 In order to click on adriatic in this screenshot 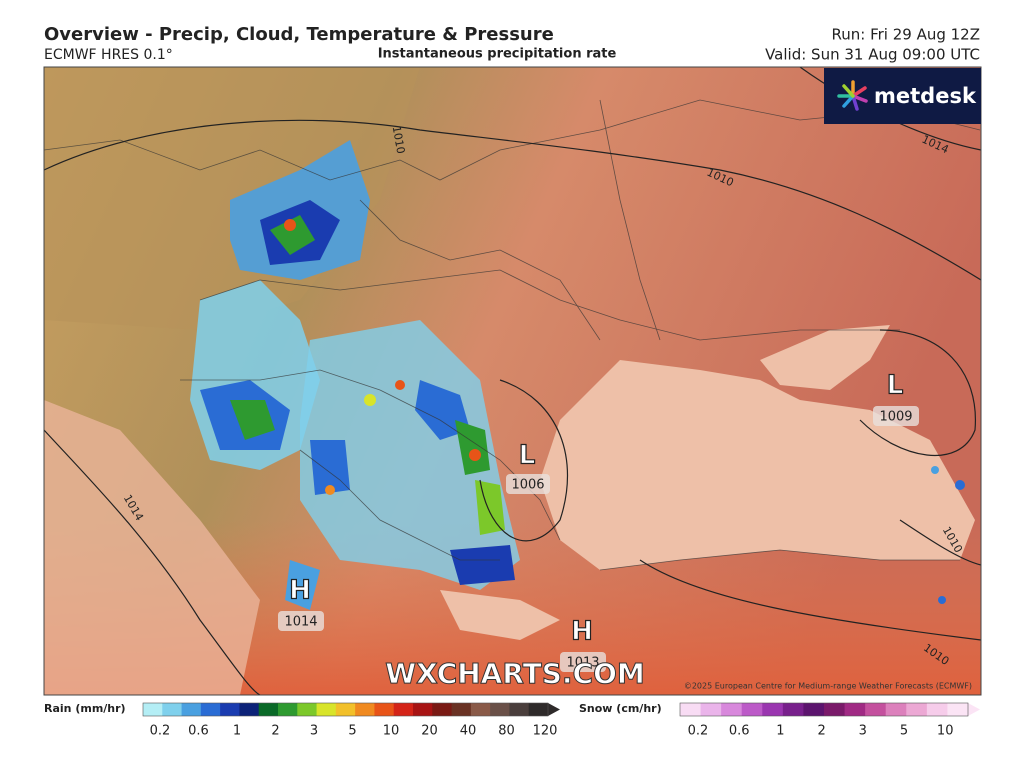, I will do `click(152, 547)`.